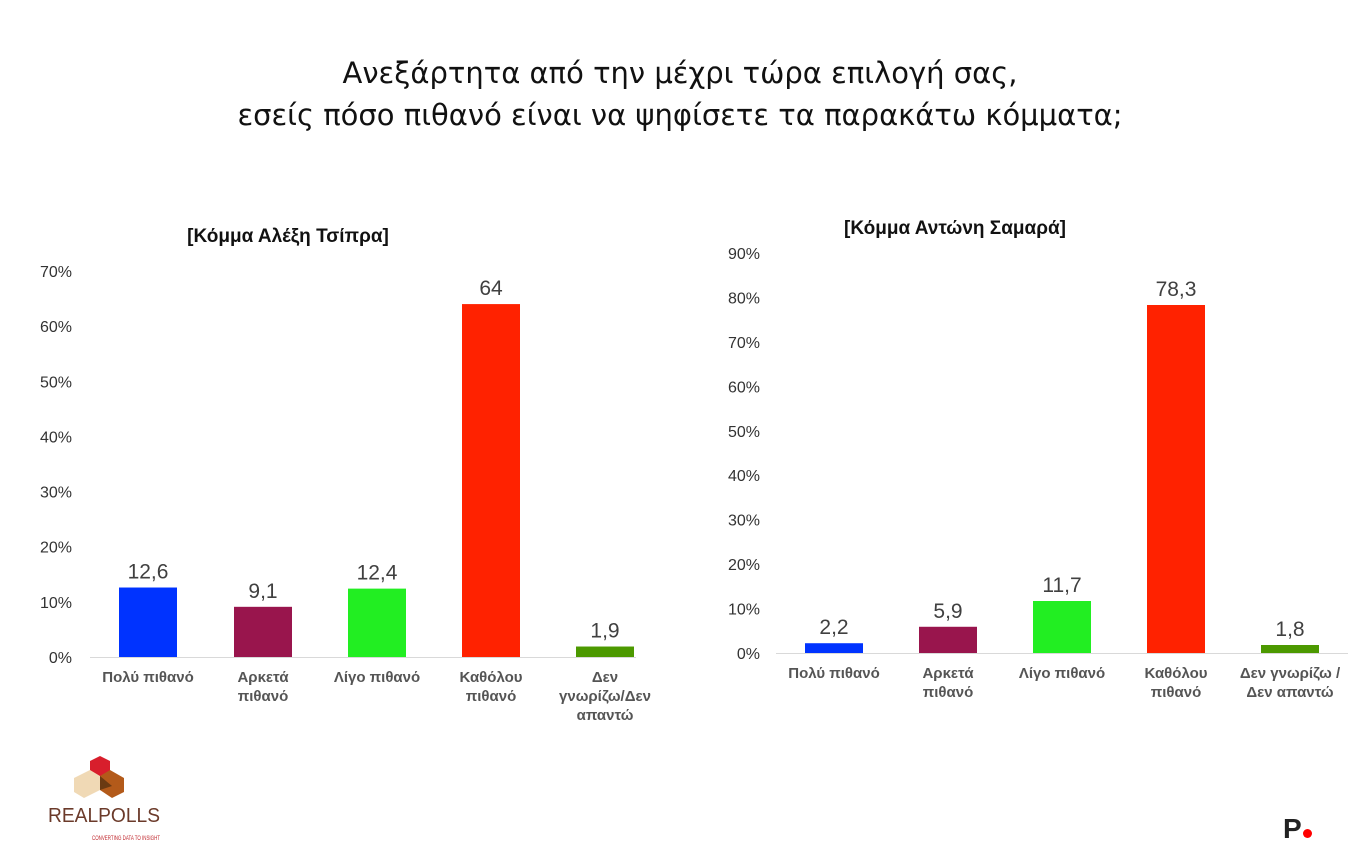 The width and height of the screenshot is (1360, 867). What do you see at coordinates (148, 677) in the screenshot?
I see `chart-1-category-label: Πολύ πιθανό` at bounding box center [148, 677].